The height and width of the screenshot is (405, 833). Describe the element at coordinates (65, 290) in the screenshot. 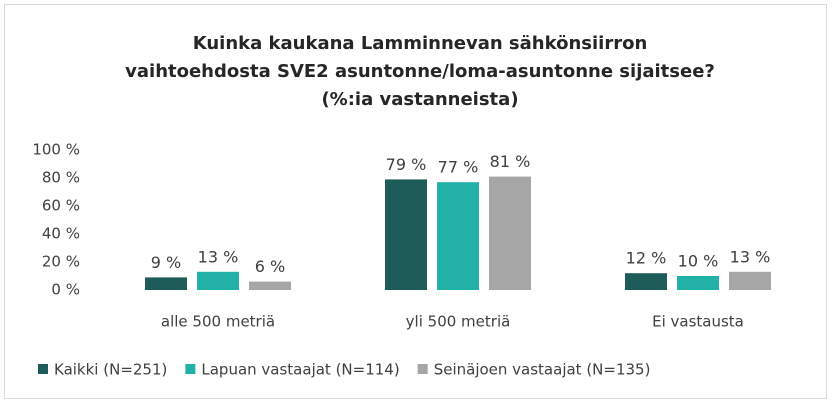

I see `y-tick-label: 0 %` at that location.